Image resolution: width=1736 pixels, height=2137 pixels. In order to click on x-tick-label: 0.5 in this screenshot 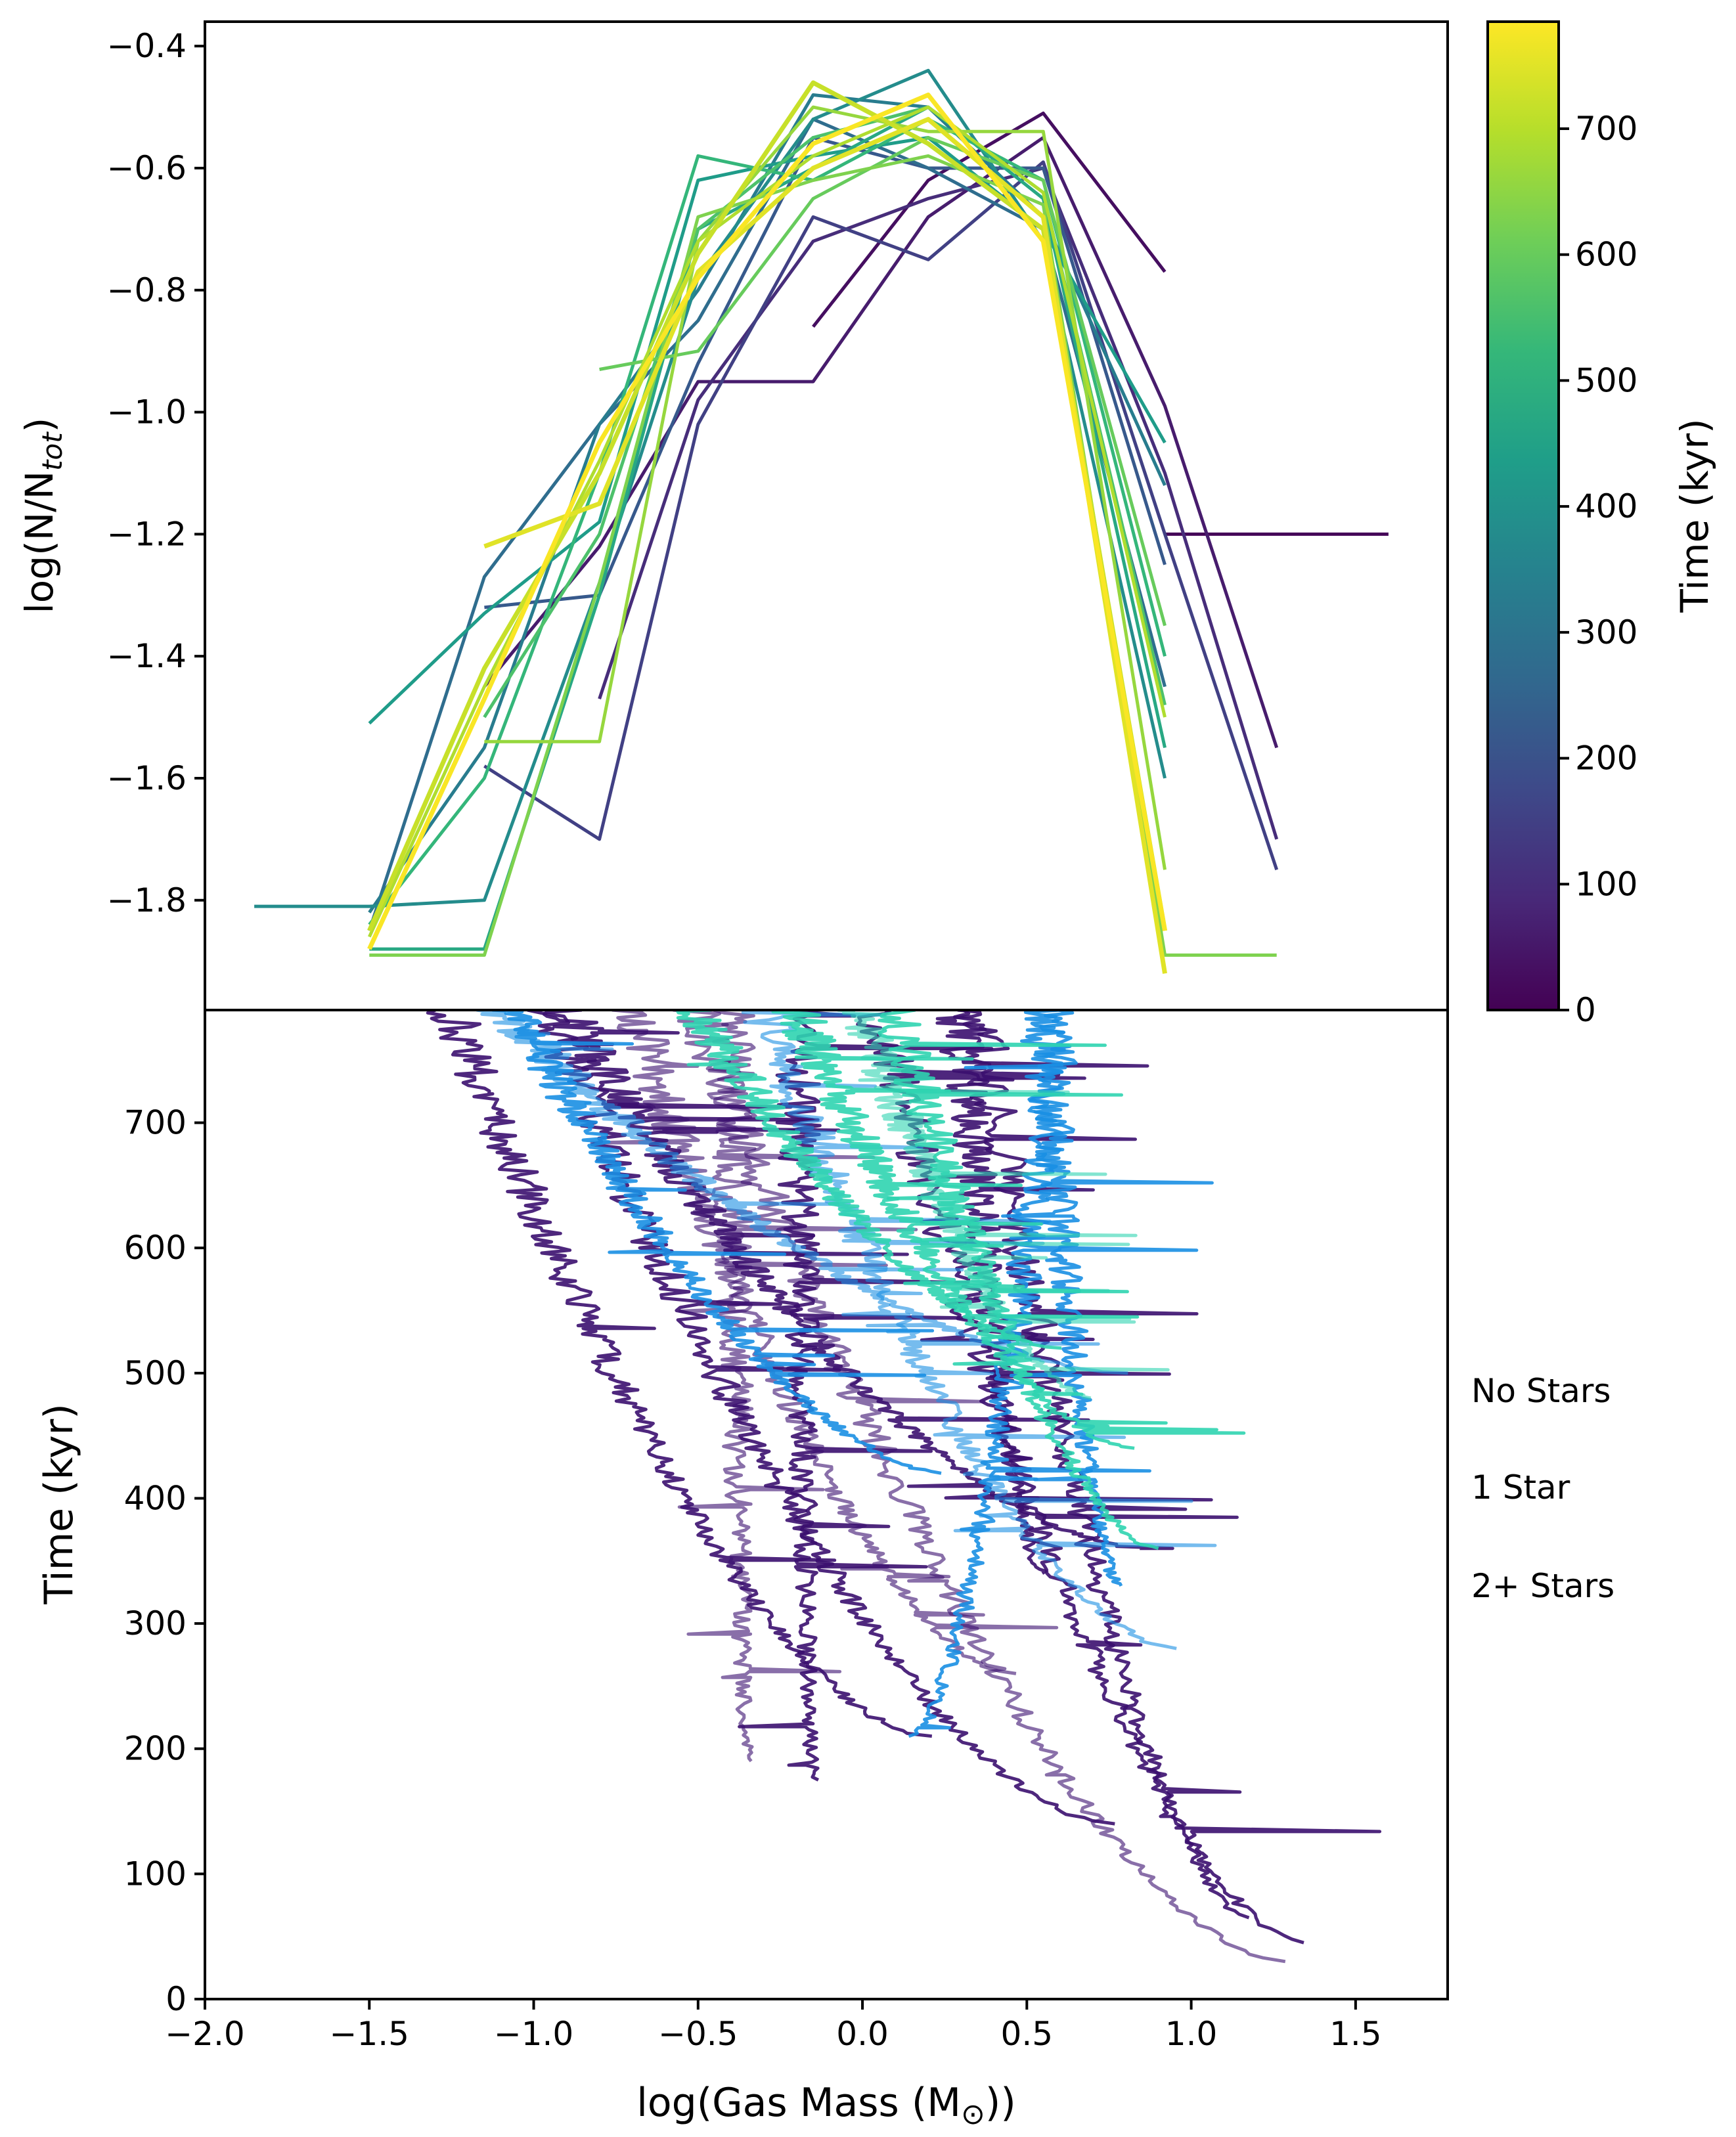, I will do `click(1027, 2034)`.